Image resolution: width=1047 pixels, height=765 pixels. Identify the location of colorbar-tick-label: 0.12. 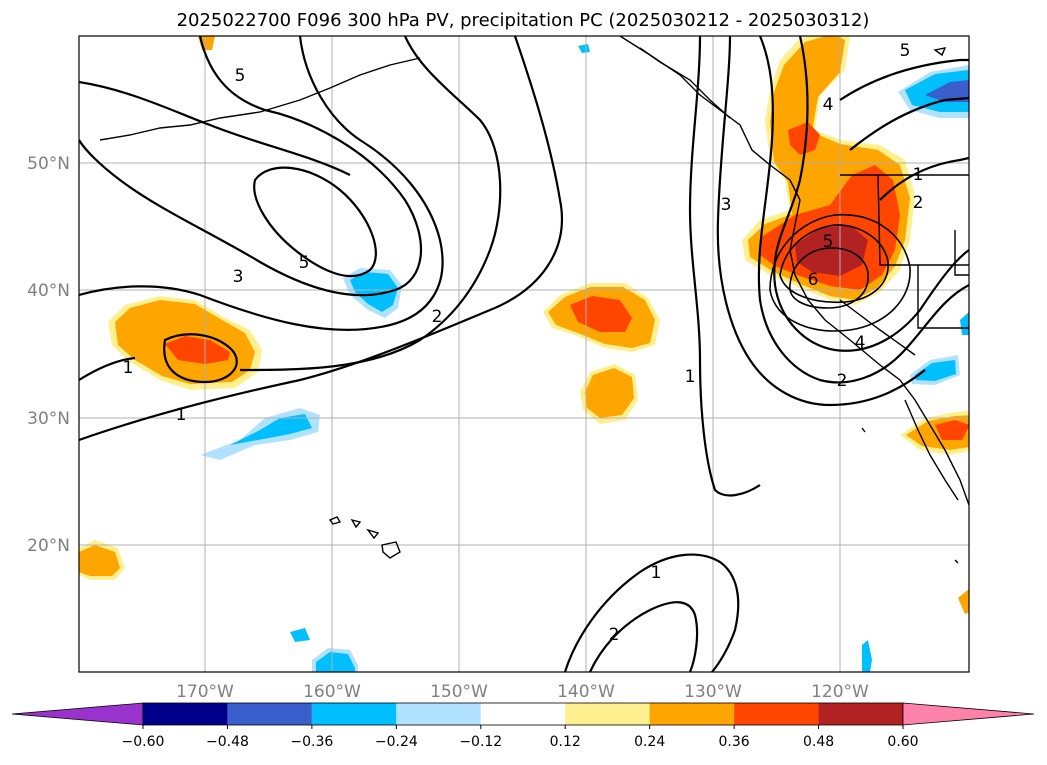
(565, 742).